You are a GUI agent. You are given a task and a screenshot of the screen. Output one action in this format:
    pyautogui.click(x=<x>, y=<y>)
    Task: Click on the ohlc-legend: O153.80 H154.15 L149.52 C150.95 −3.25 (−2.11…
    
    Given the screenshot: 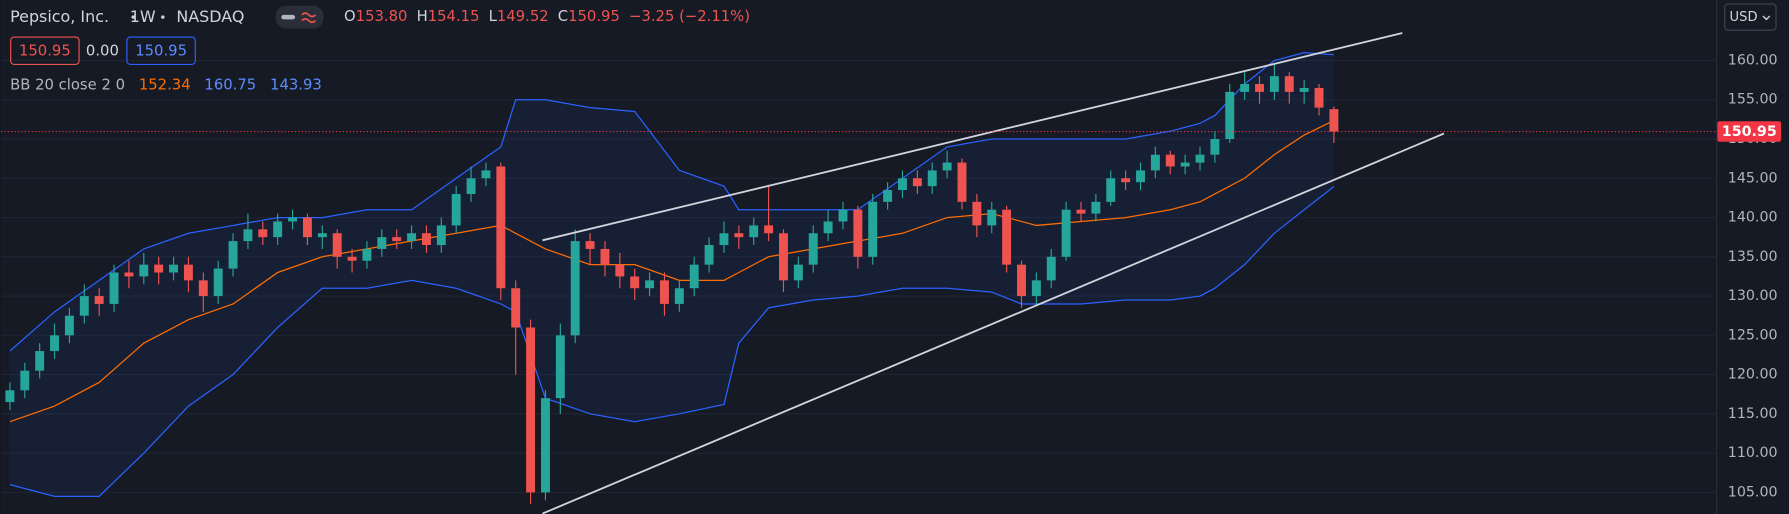 What is the action you would take?
    pyautogui.click(x=547, y=16)
    